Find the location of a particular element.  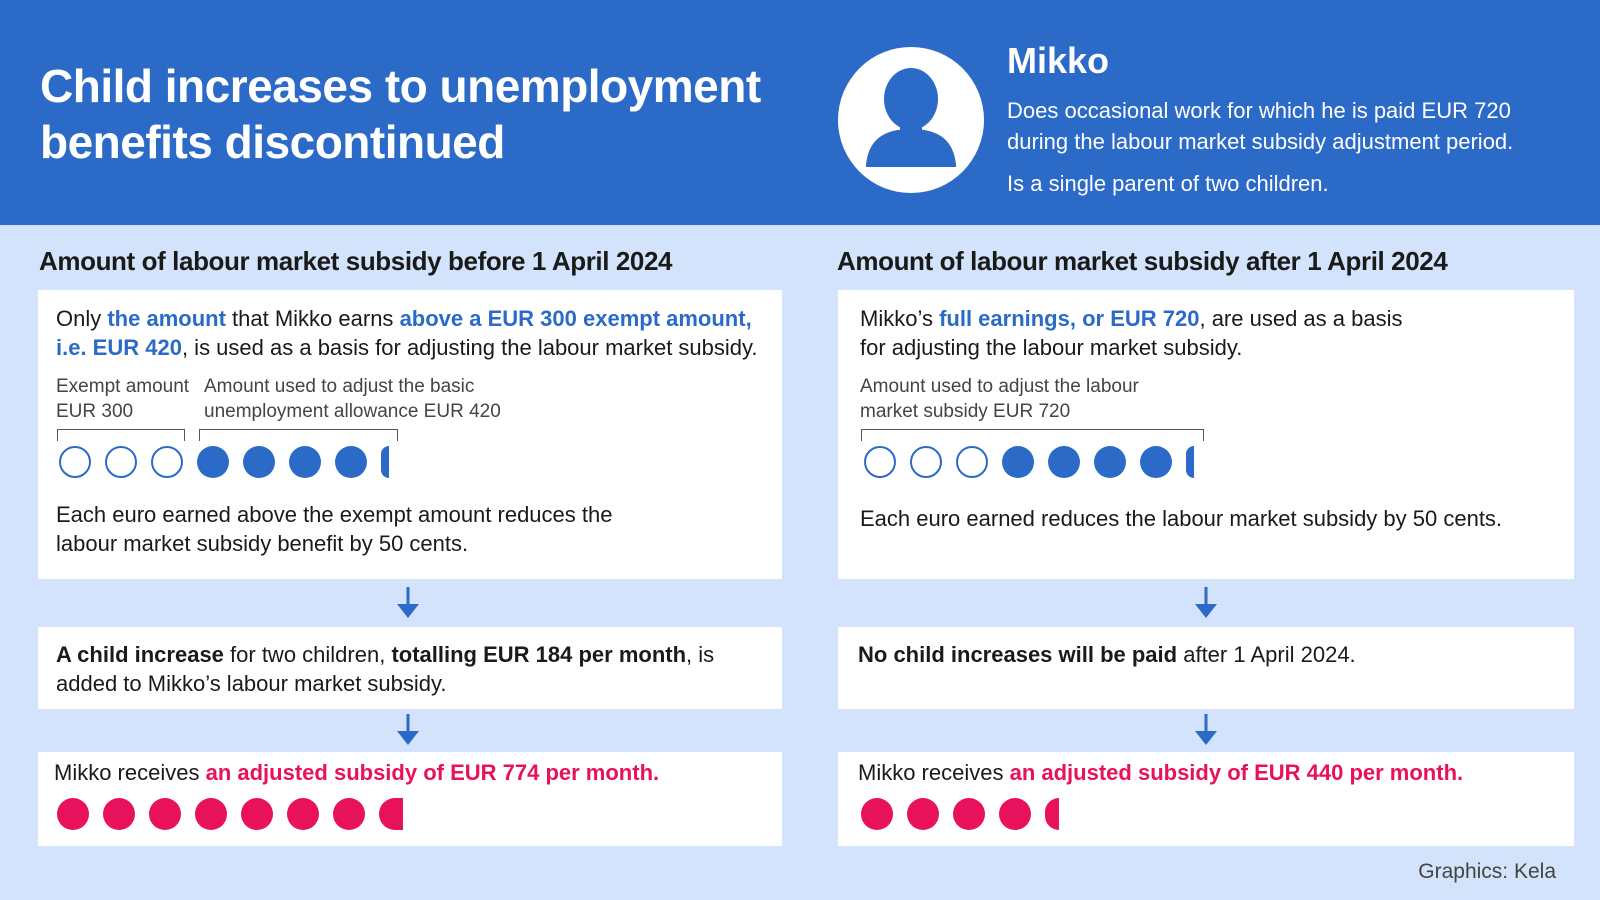

exempt-amount-label: Exempt amount EUR 300 is located at coordinates (123, 399).